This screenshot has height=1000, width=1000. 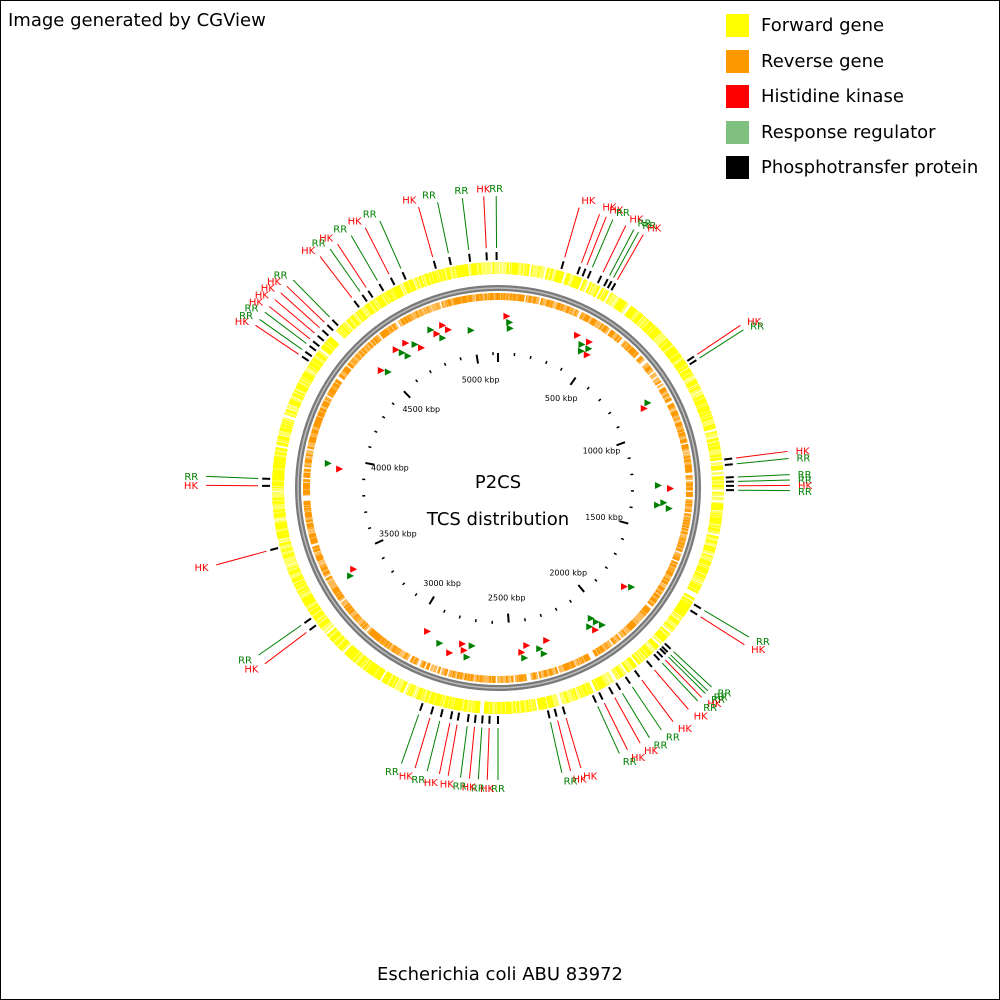 I want to click on credit-text: Image generated by CGView, so click(x=137, y=20).